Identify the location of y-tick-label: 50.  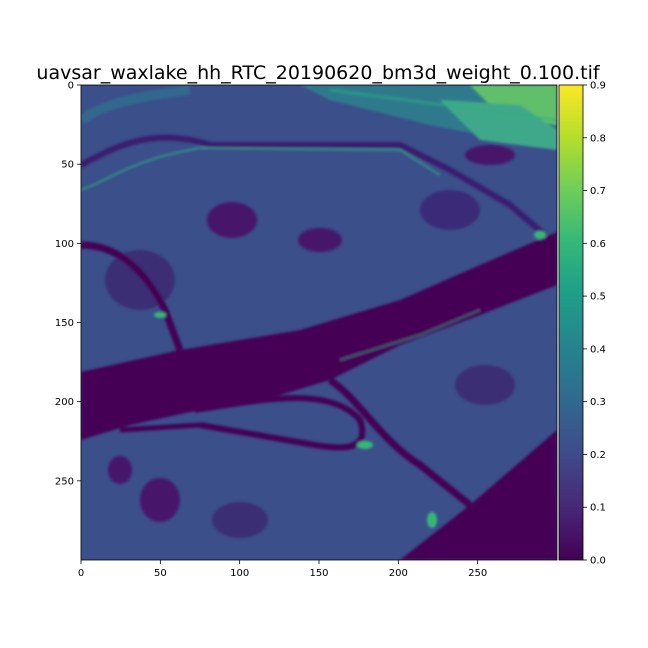
(67, 165).